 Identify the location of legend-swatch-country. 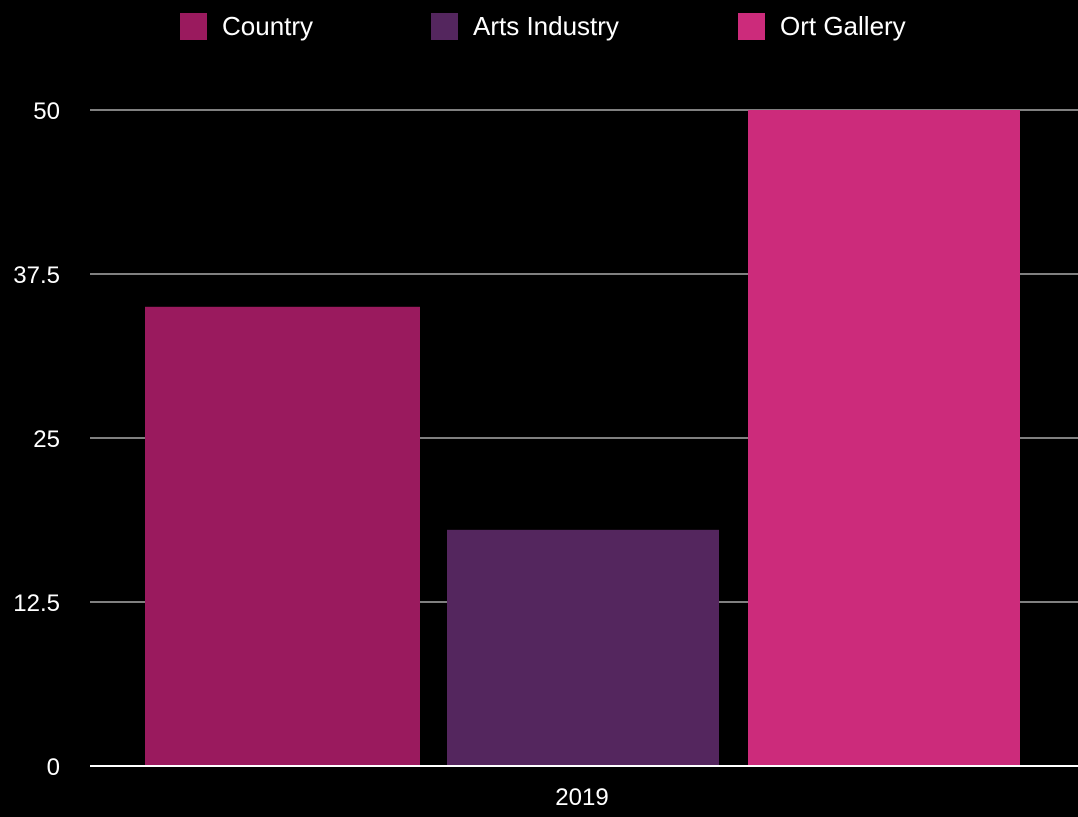
(193, 26).